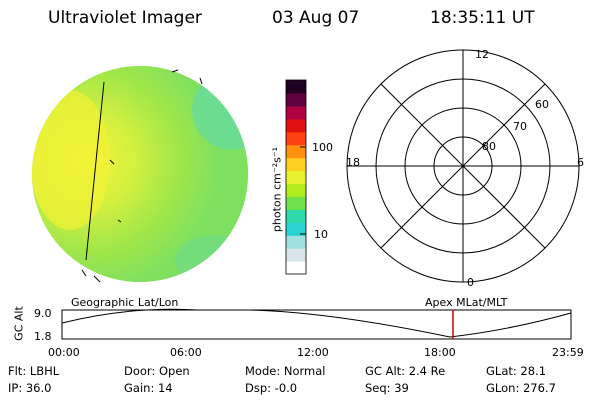 The width and height of the screenshot is (600, 400). Describe the element at coordinates (277, 189) in the screenshot. I see `colorbar-unit-label: photon cm⁻²s⁻¹` at that location.